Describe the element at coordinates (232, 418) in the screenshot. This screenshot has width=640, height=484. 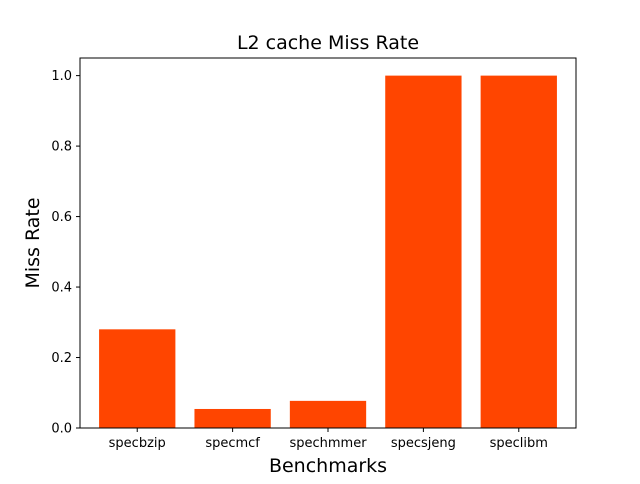
I see `bar-specmcf` at that location.